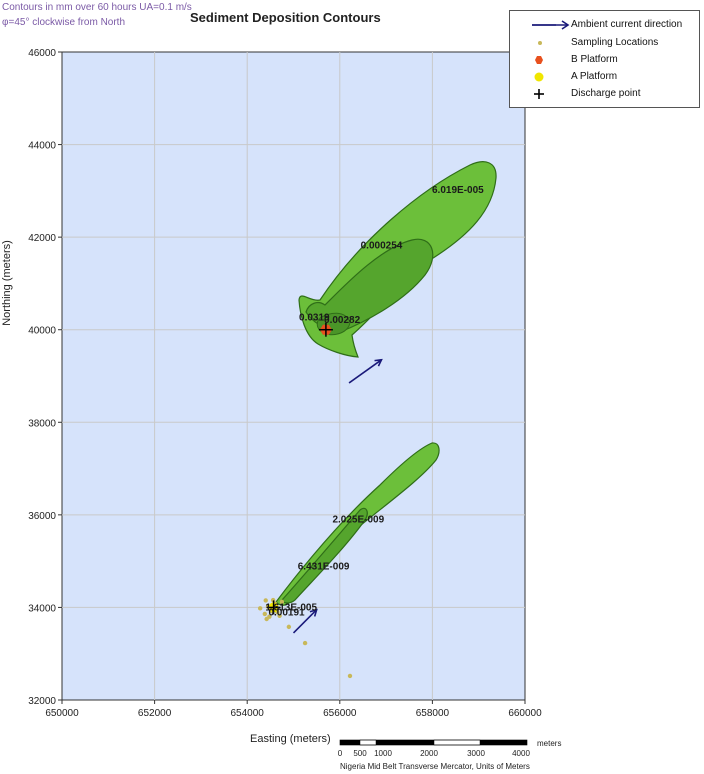  What do you see at coordinates (358, 520) in the screenshot?
I see `contour-label: 2.025E-009` at bounding box center [358, 520].